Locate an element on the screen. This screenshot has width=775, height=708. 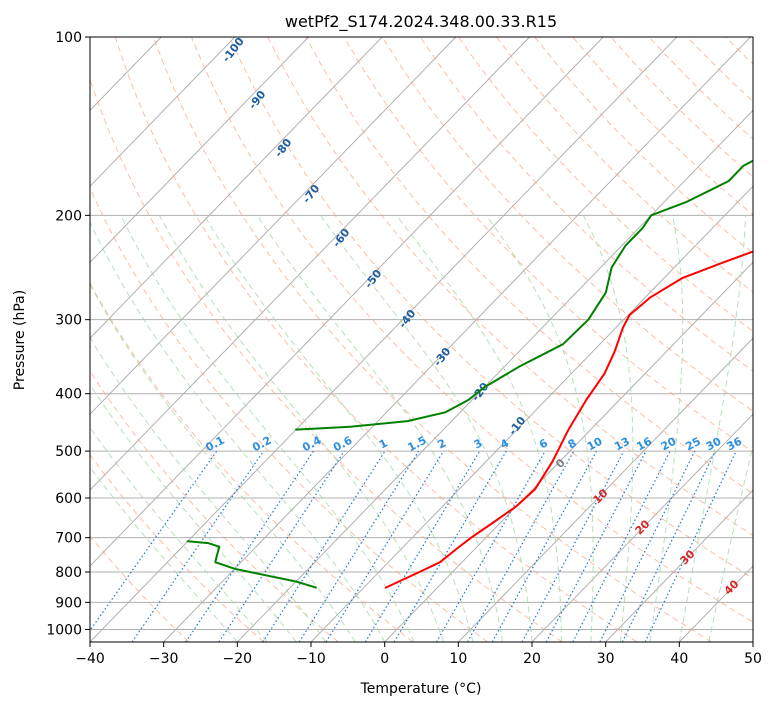
mixing-ratio-label: 20 is located at coordinates (669, 444).